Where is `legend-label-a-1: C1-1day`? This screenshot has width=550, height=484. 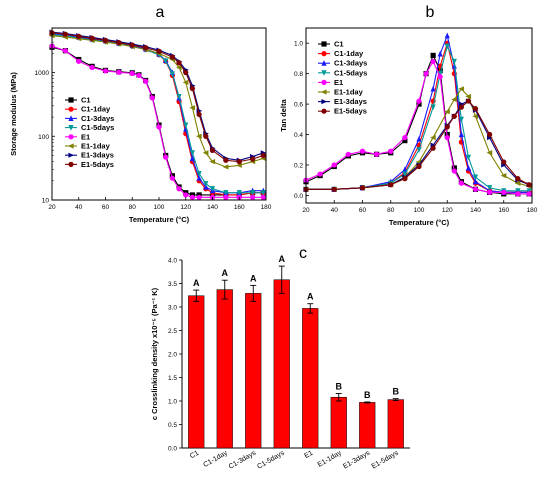
legend-label-a-1: C1-1day is located at coordinates (96, 109).